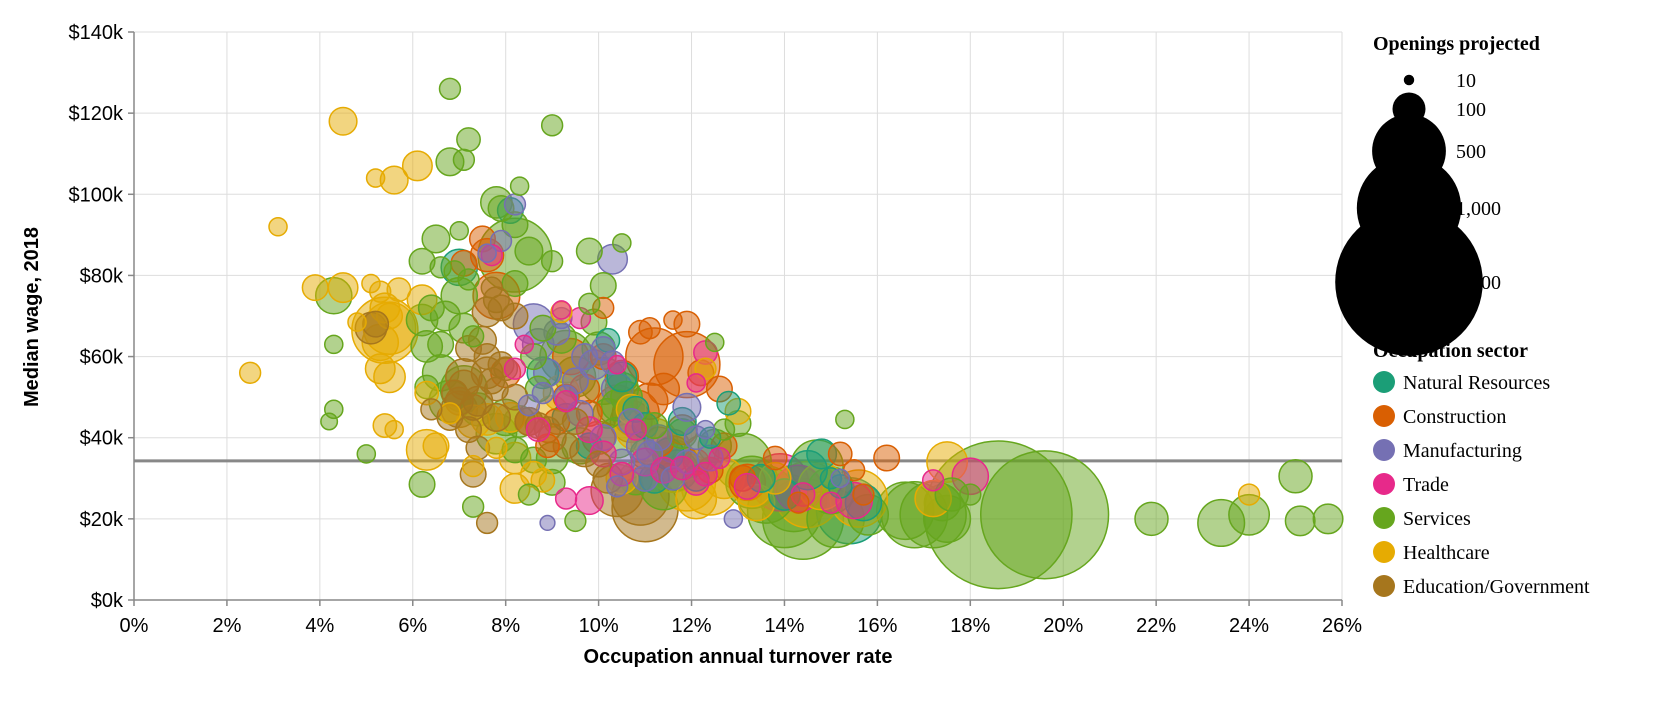 The width and height of the screenshot is (1658, 711). I want to click on size-legend-swatch, so click(1409, 80).